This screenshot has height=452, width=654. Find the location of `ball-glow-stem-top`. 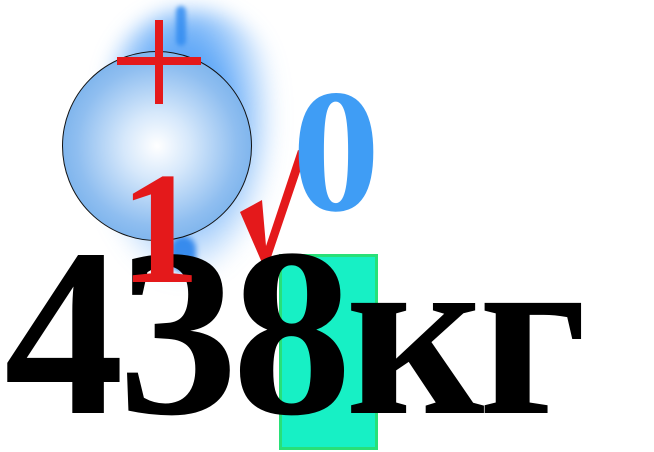

ball-glow-stem-top is located at coordinates (181, 26).